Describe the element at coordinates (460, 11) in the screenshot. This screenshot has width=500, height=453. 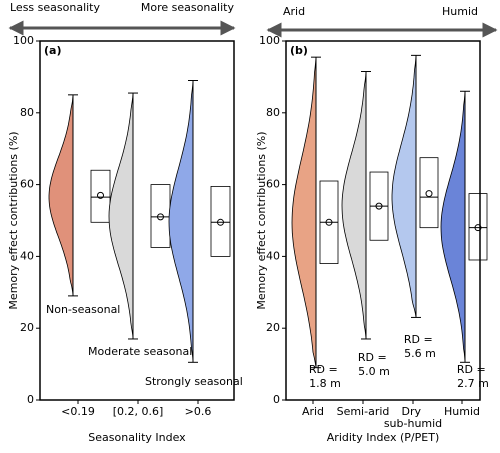
I see `arrow-label: Humid` at that location.